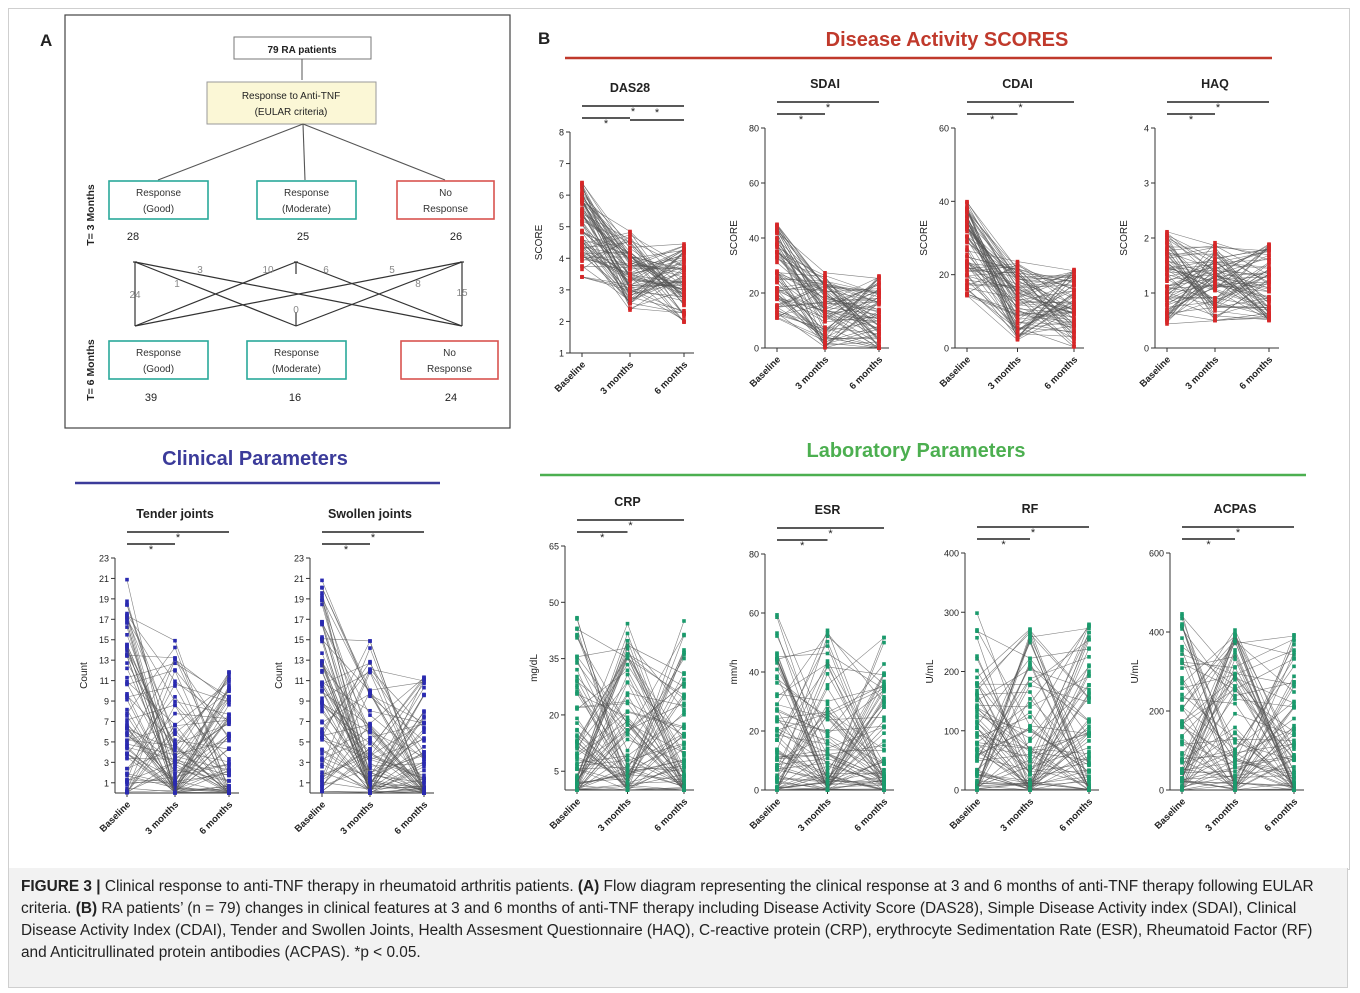 The image size is (1360, 993). What do you see at coordinates (151, 398) in the screenshot?
I see `row2-count: 39` at bounding box center [151, 398].